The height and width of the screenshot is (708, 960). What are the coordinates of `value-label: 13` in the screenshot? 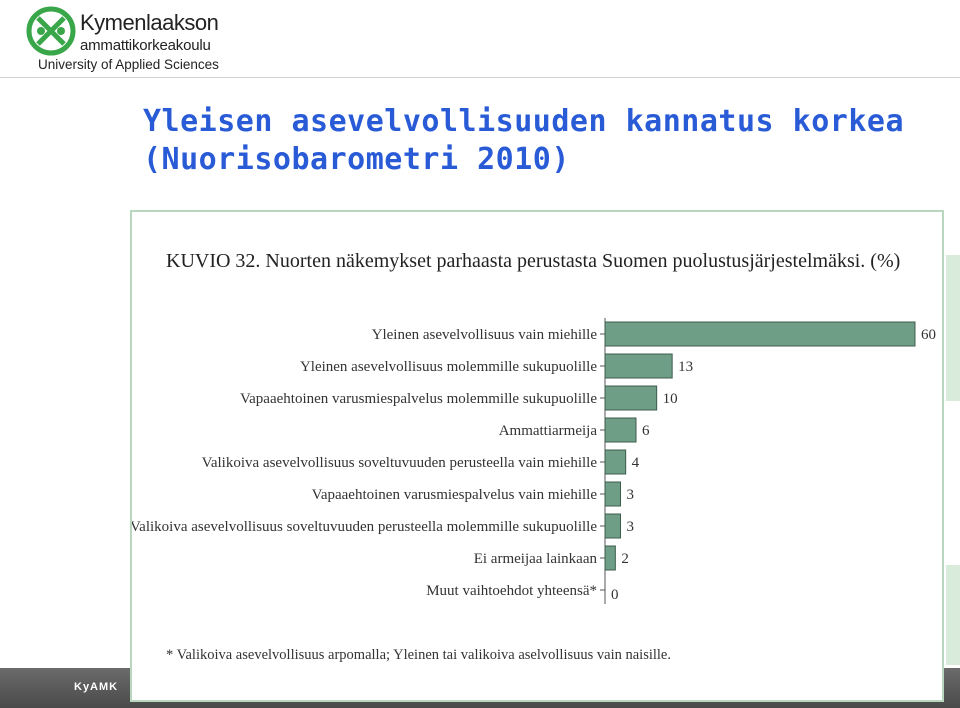 It's located at (685, 367).